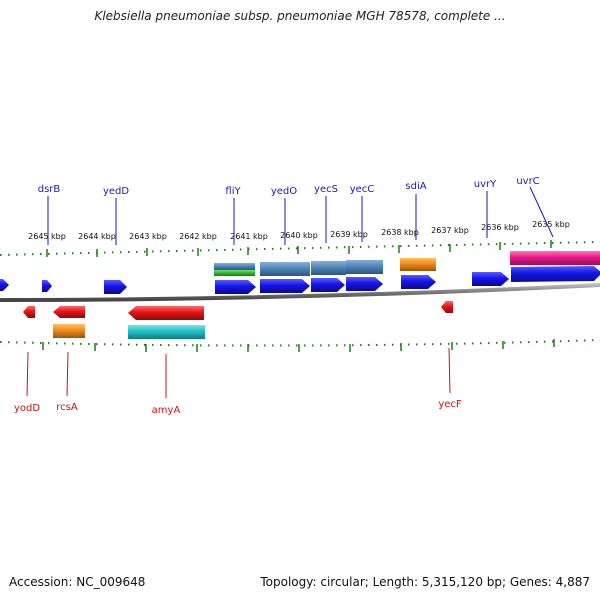 The image size is (600, 600). I want to click on gene-label-yedO: yedO, so click(284, 191).